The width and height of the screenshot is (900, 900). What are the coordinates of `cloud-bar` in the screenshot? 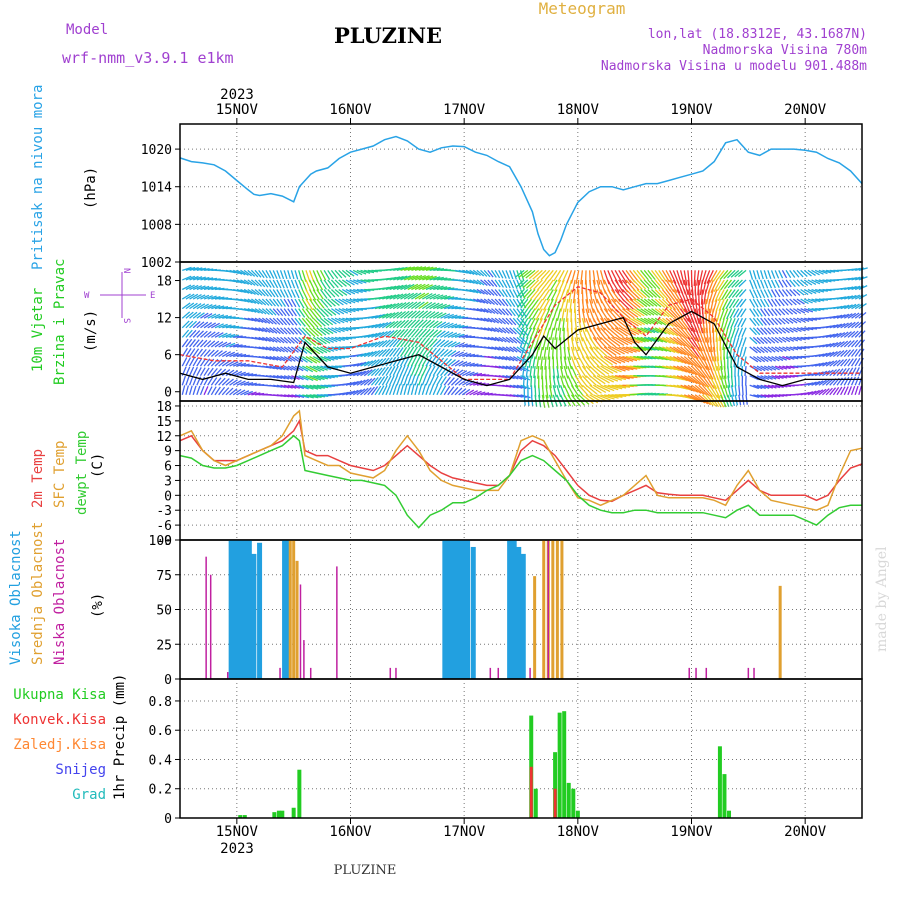 It's located at (553, 609).